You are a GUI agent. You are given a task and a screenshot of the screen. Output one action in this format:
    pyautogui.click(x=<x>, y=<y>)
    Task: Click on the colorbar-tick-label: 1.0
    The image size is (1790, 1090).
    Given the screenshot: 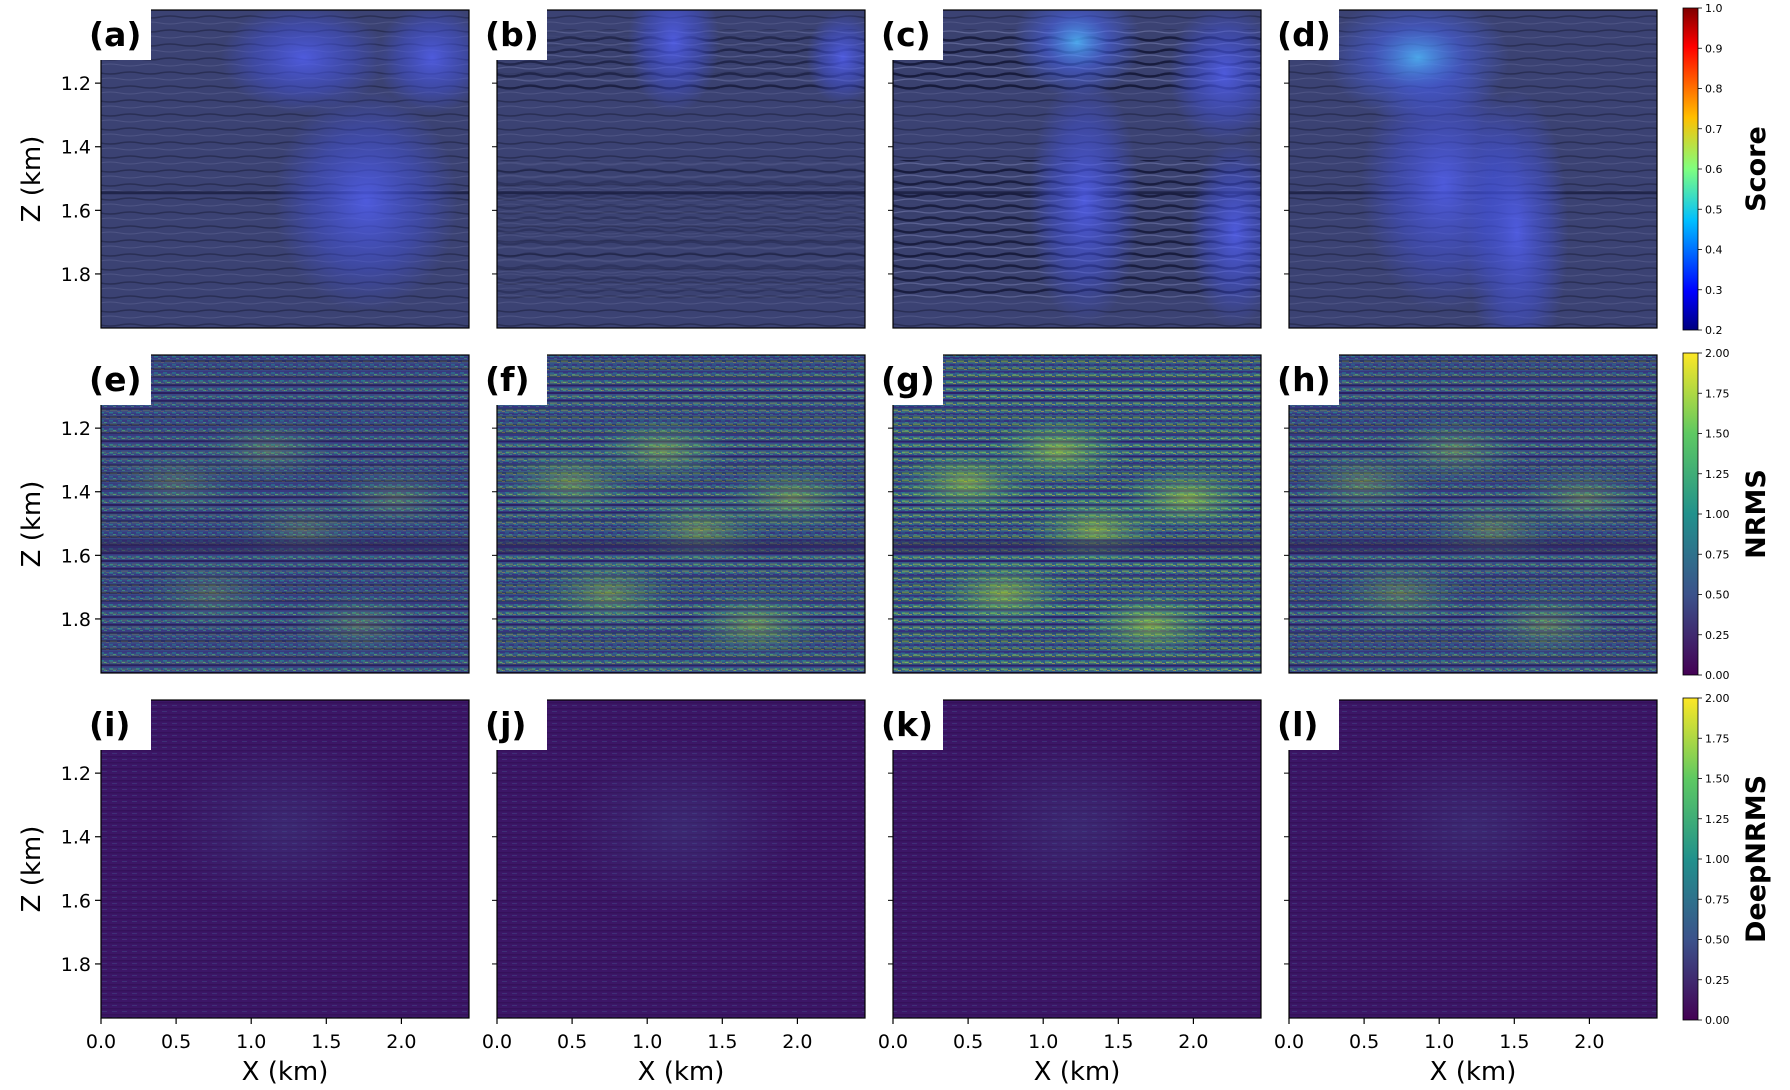 What is the action you would take?
    pyautogui.click(x=1714, y=8)
    